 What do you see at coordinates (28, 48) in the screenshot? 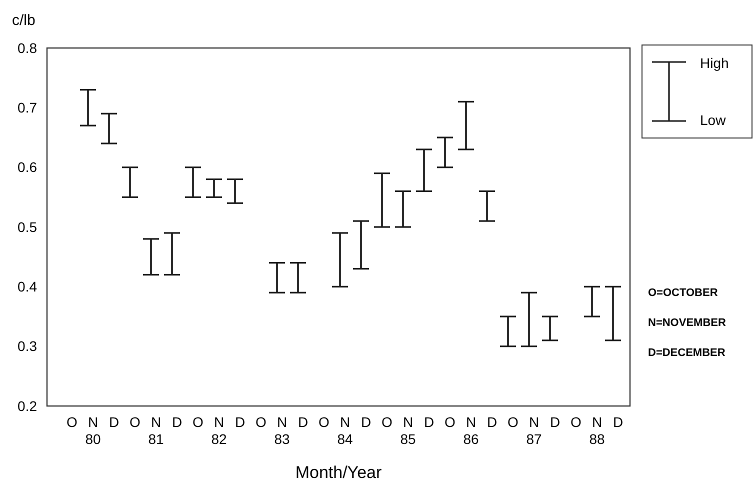
I see `y-tick-label: 0.8` at bounding box center [28, 48].